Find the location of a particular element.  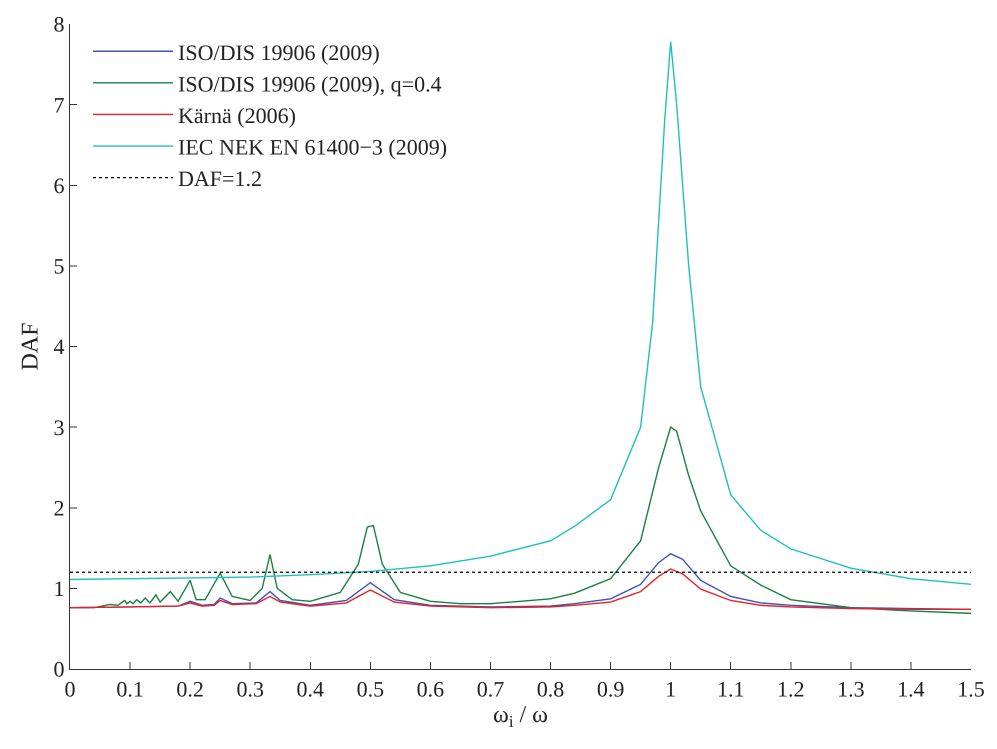

legend-label: DAF=1.2 is located at coordinates (220, 179).